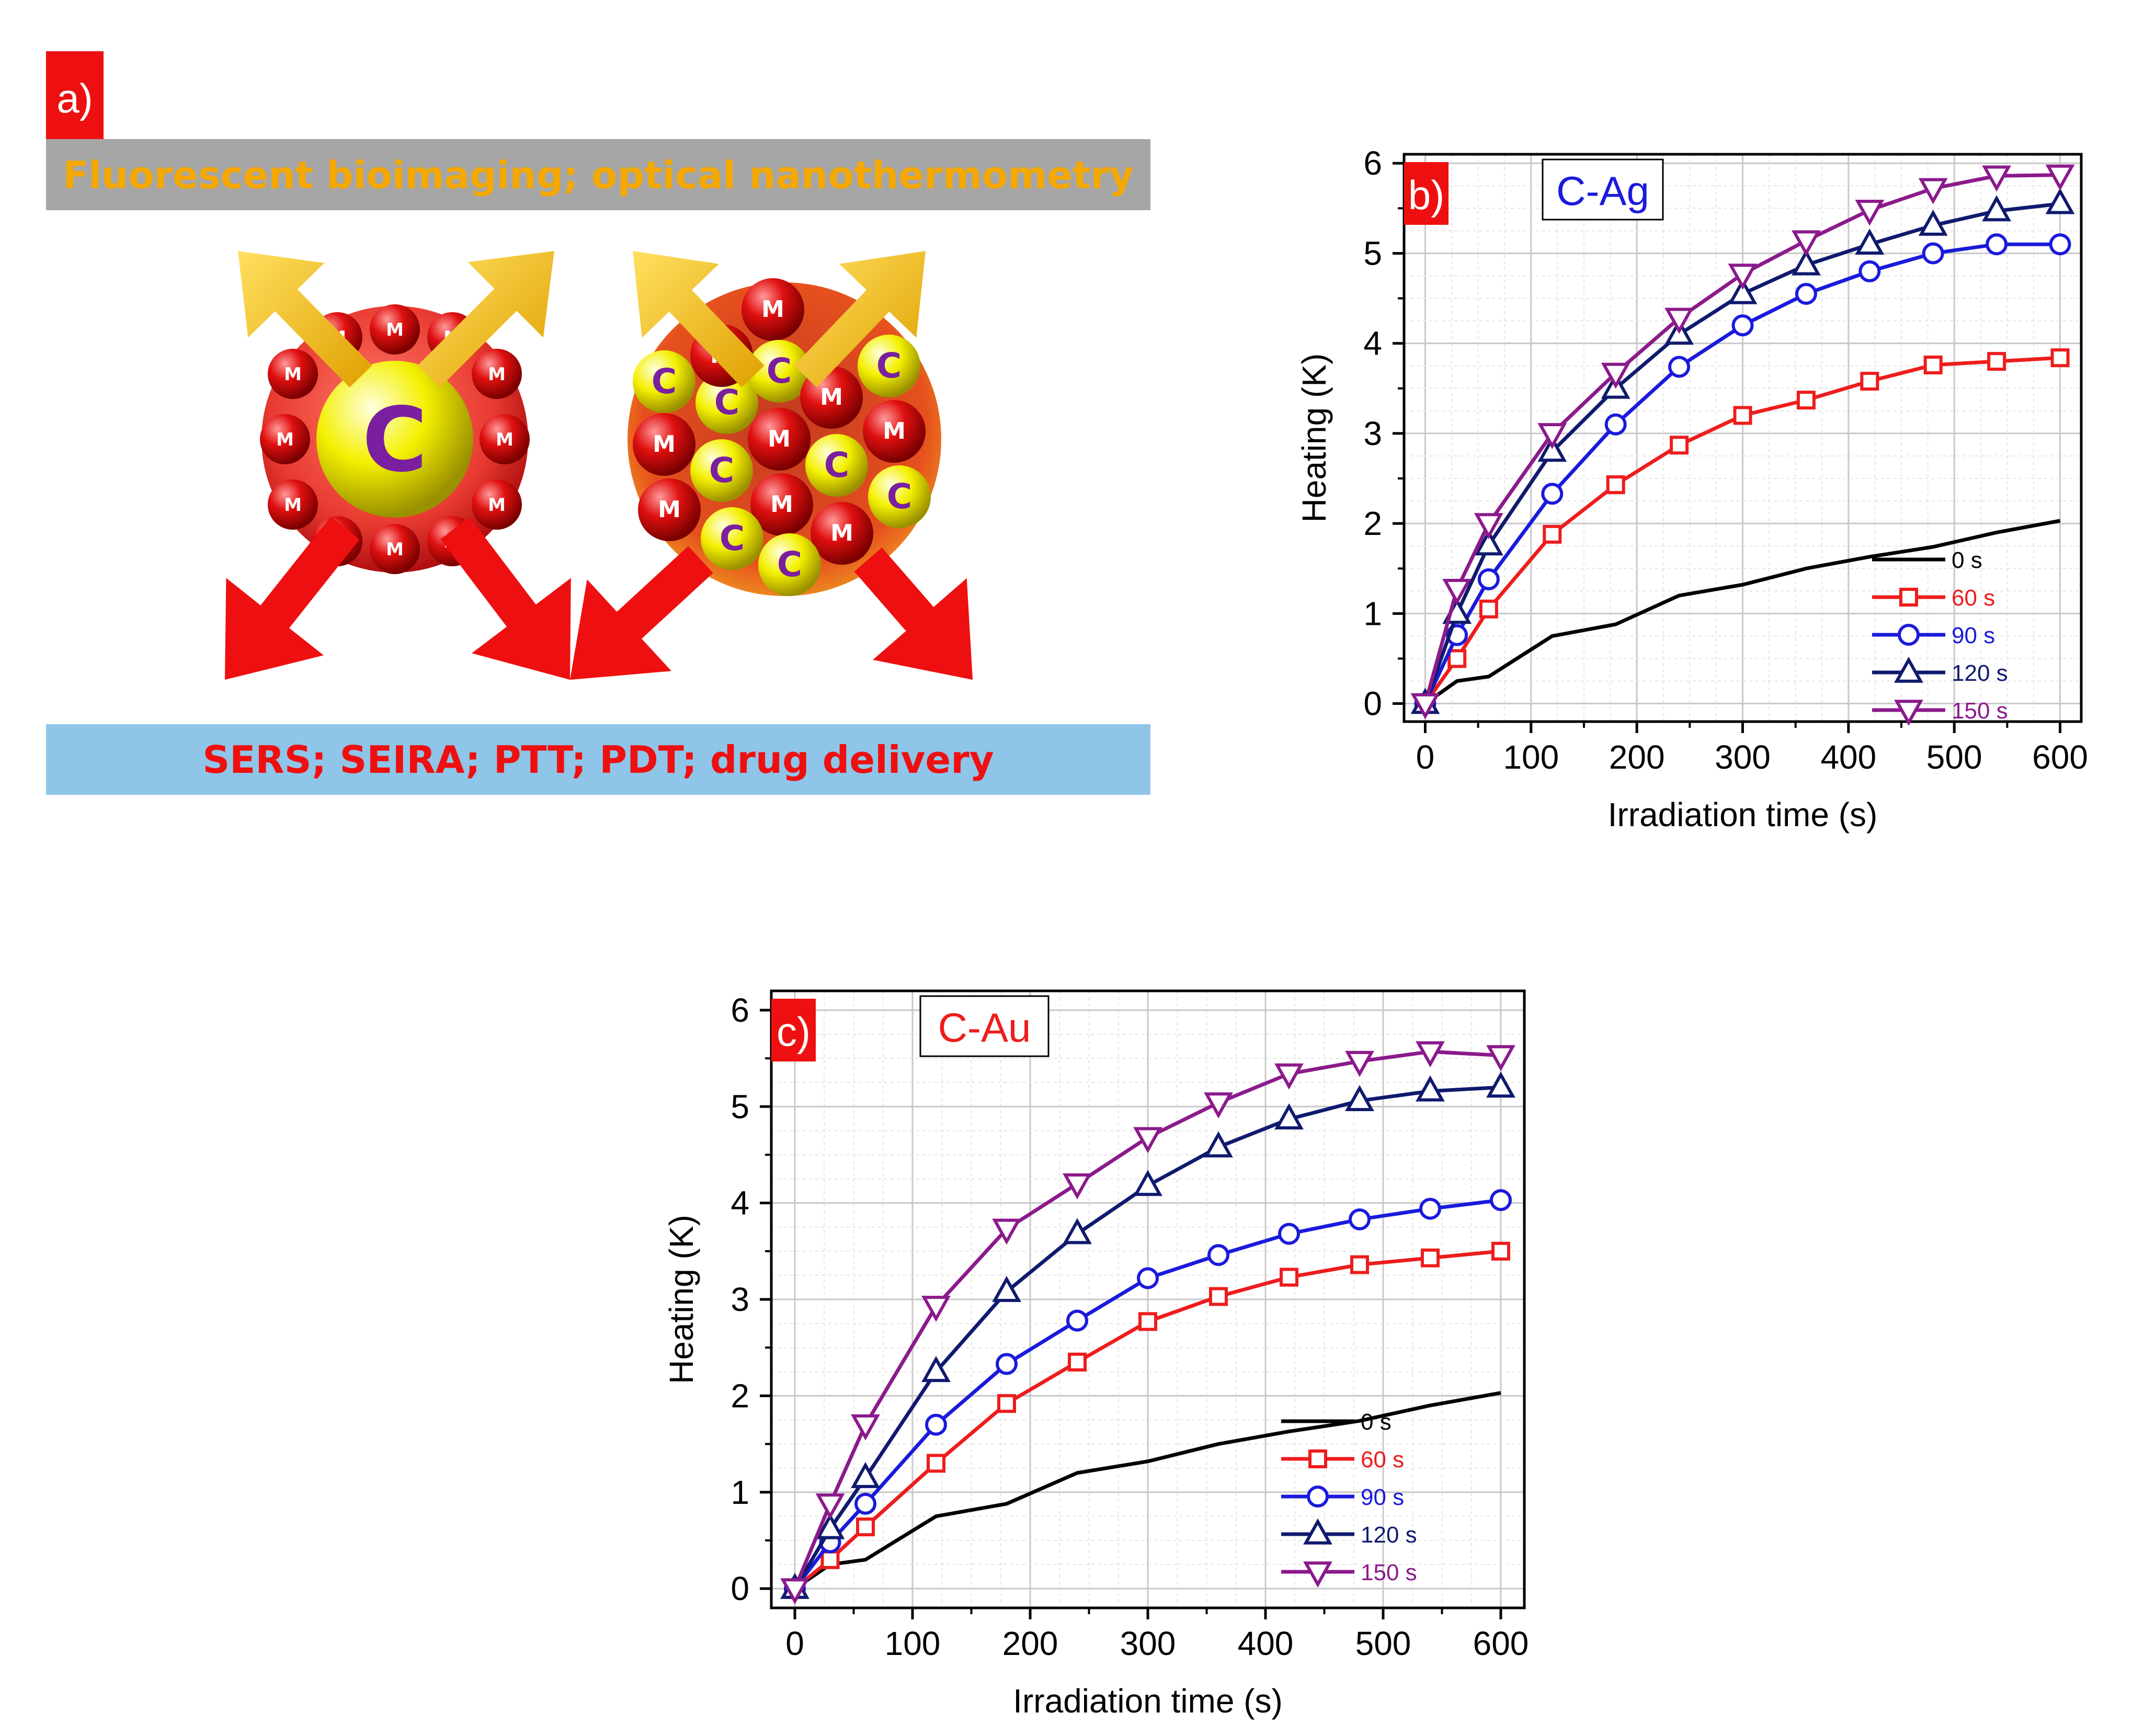 The image size is (2144, 1736). I want to click on mixed-nanoparticles: MCCCCMMMMCCCMMMCCM, so click(782, 437).